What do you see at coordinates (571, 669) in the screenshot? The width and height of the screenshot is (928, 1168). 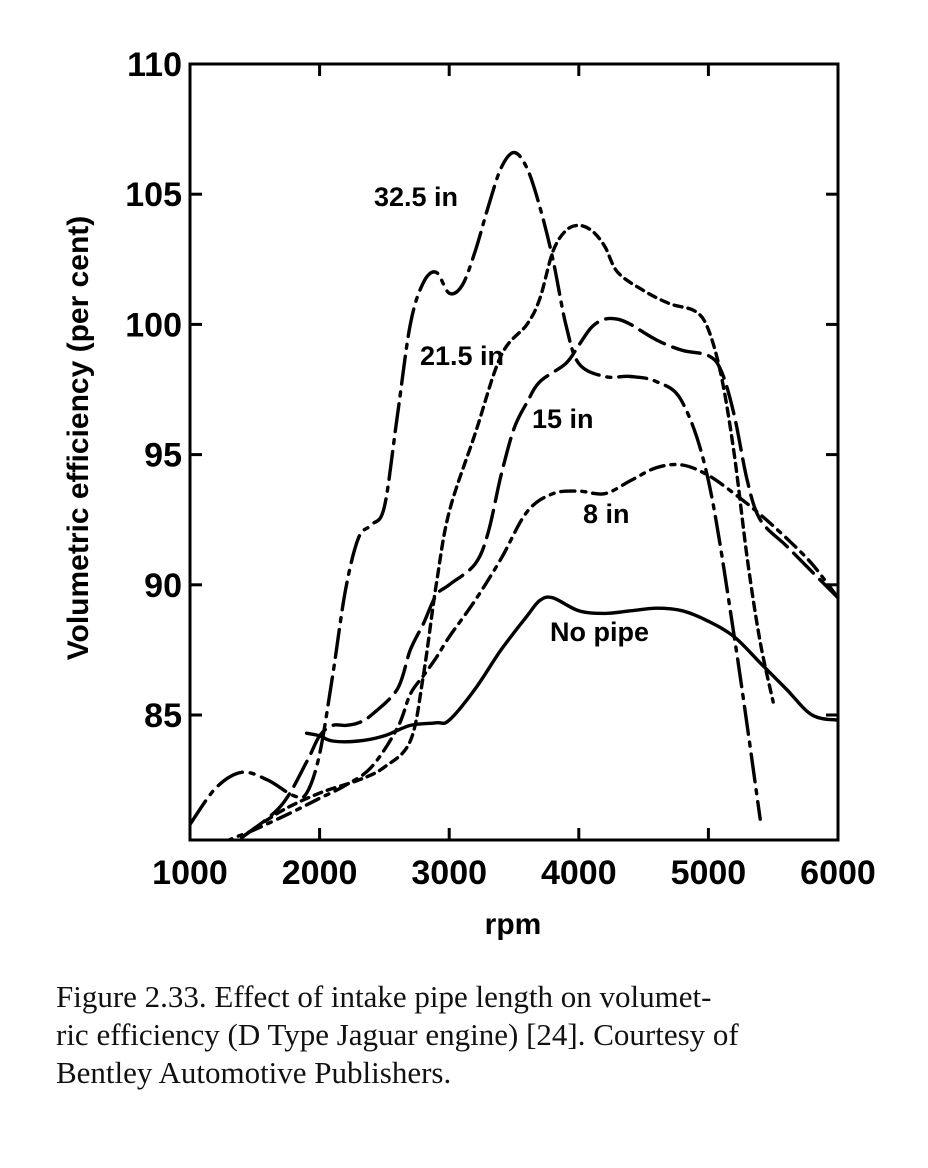 I see `series-line-no-pipe` at bounding box center [571, 669].